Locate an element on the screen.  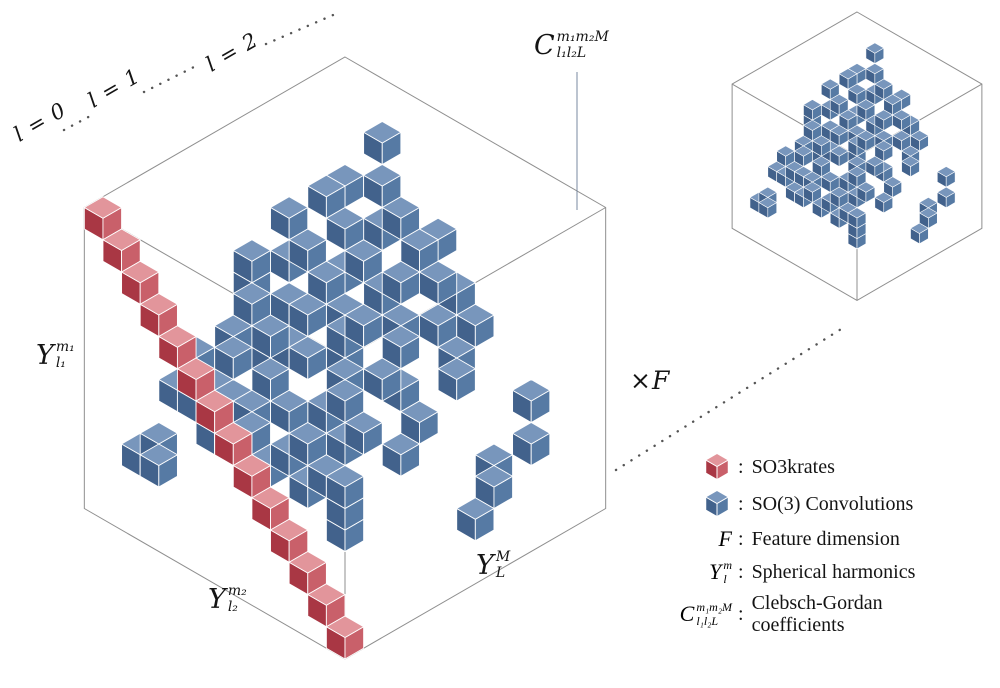
clebsch-gordan-tensor-label: C m₁m₂M l₁l₂L is located at coordinates (571, 45).